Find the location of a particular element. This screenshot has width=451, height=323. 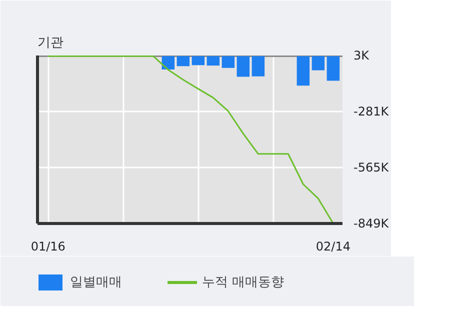

y-tick-label: -281K is located at coordinates (372, 111).